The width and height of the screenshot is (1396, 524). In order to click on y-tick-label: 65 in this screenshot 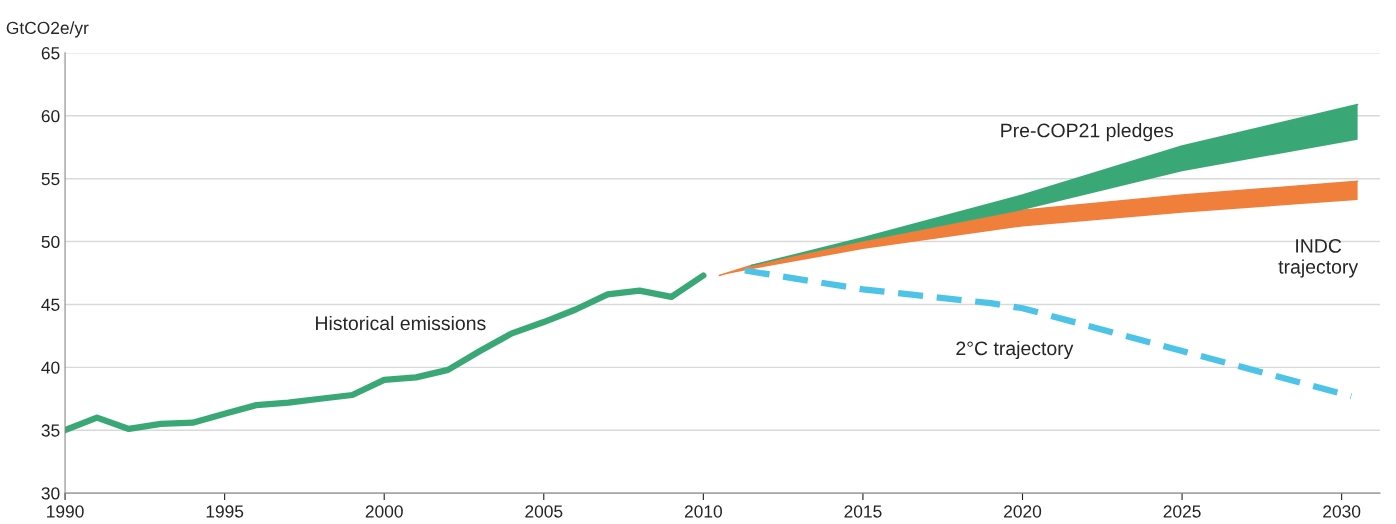, I will do `click(50, 53)`.